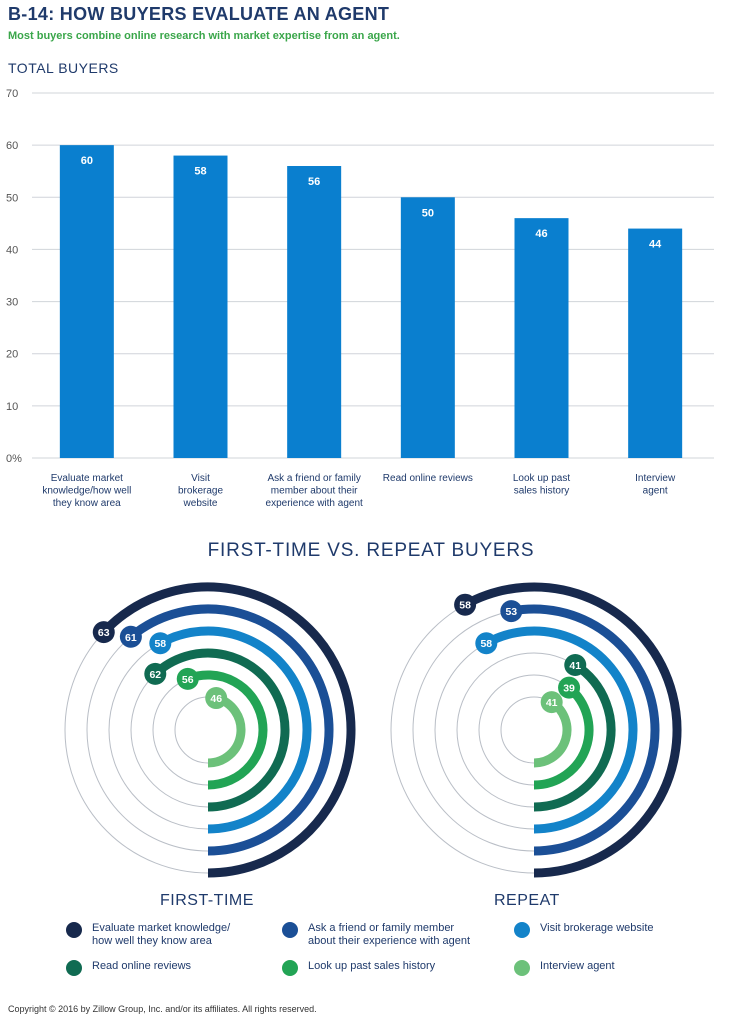 This screenshot has width=742, height=1024. What do you see at coordinates (428, 478) in the screenshot?
I see `category-label: Read online reviews` at bounding box center [428, 478].